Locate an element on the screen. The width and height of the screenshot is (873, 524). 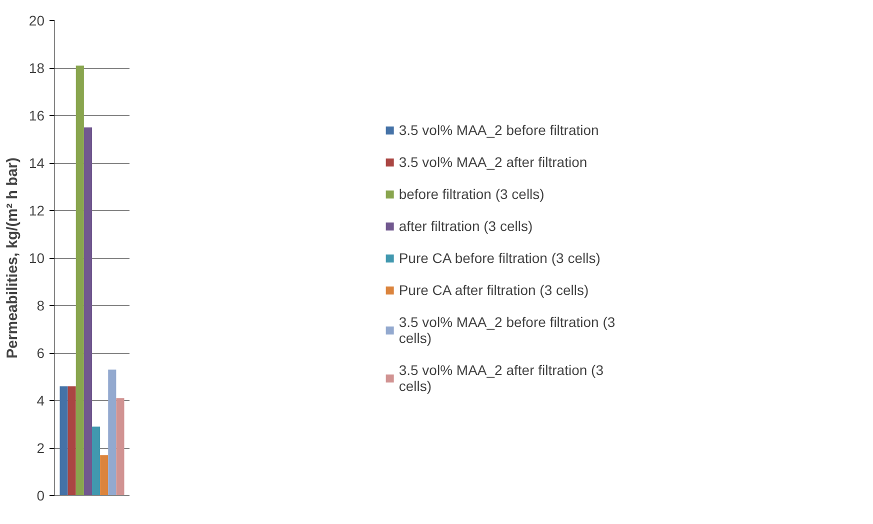
y-tick-label: 10 is located at coordinates (36, 258).